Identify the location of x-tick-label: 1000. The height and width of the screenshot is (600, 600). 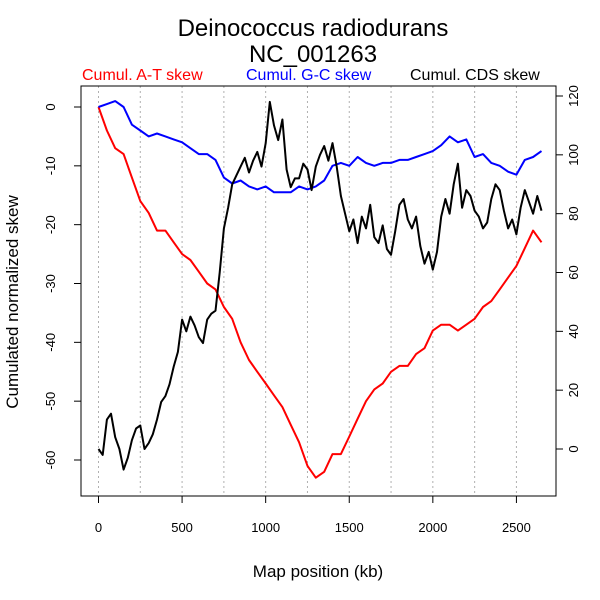
(265, 527).